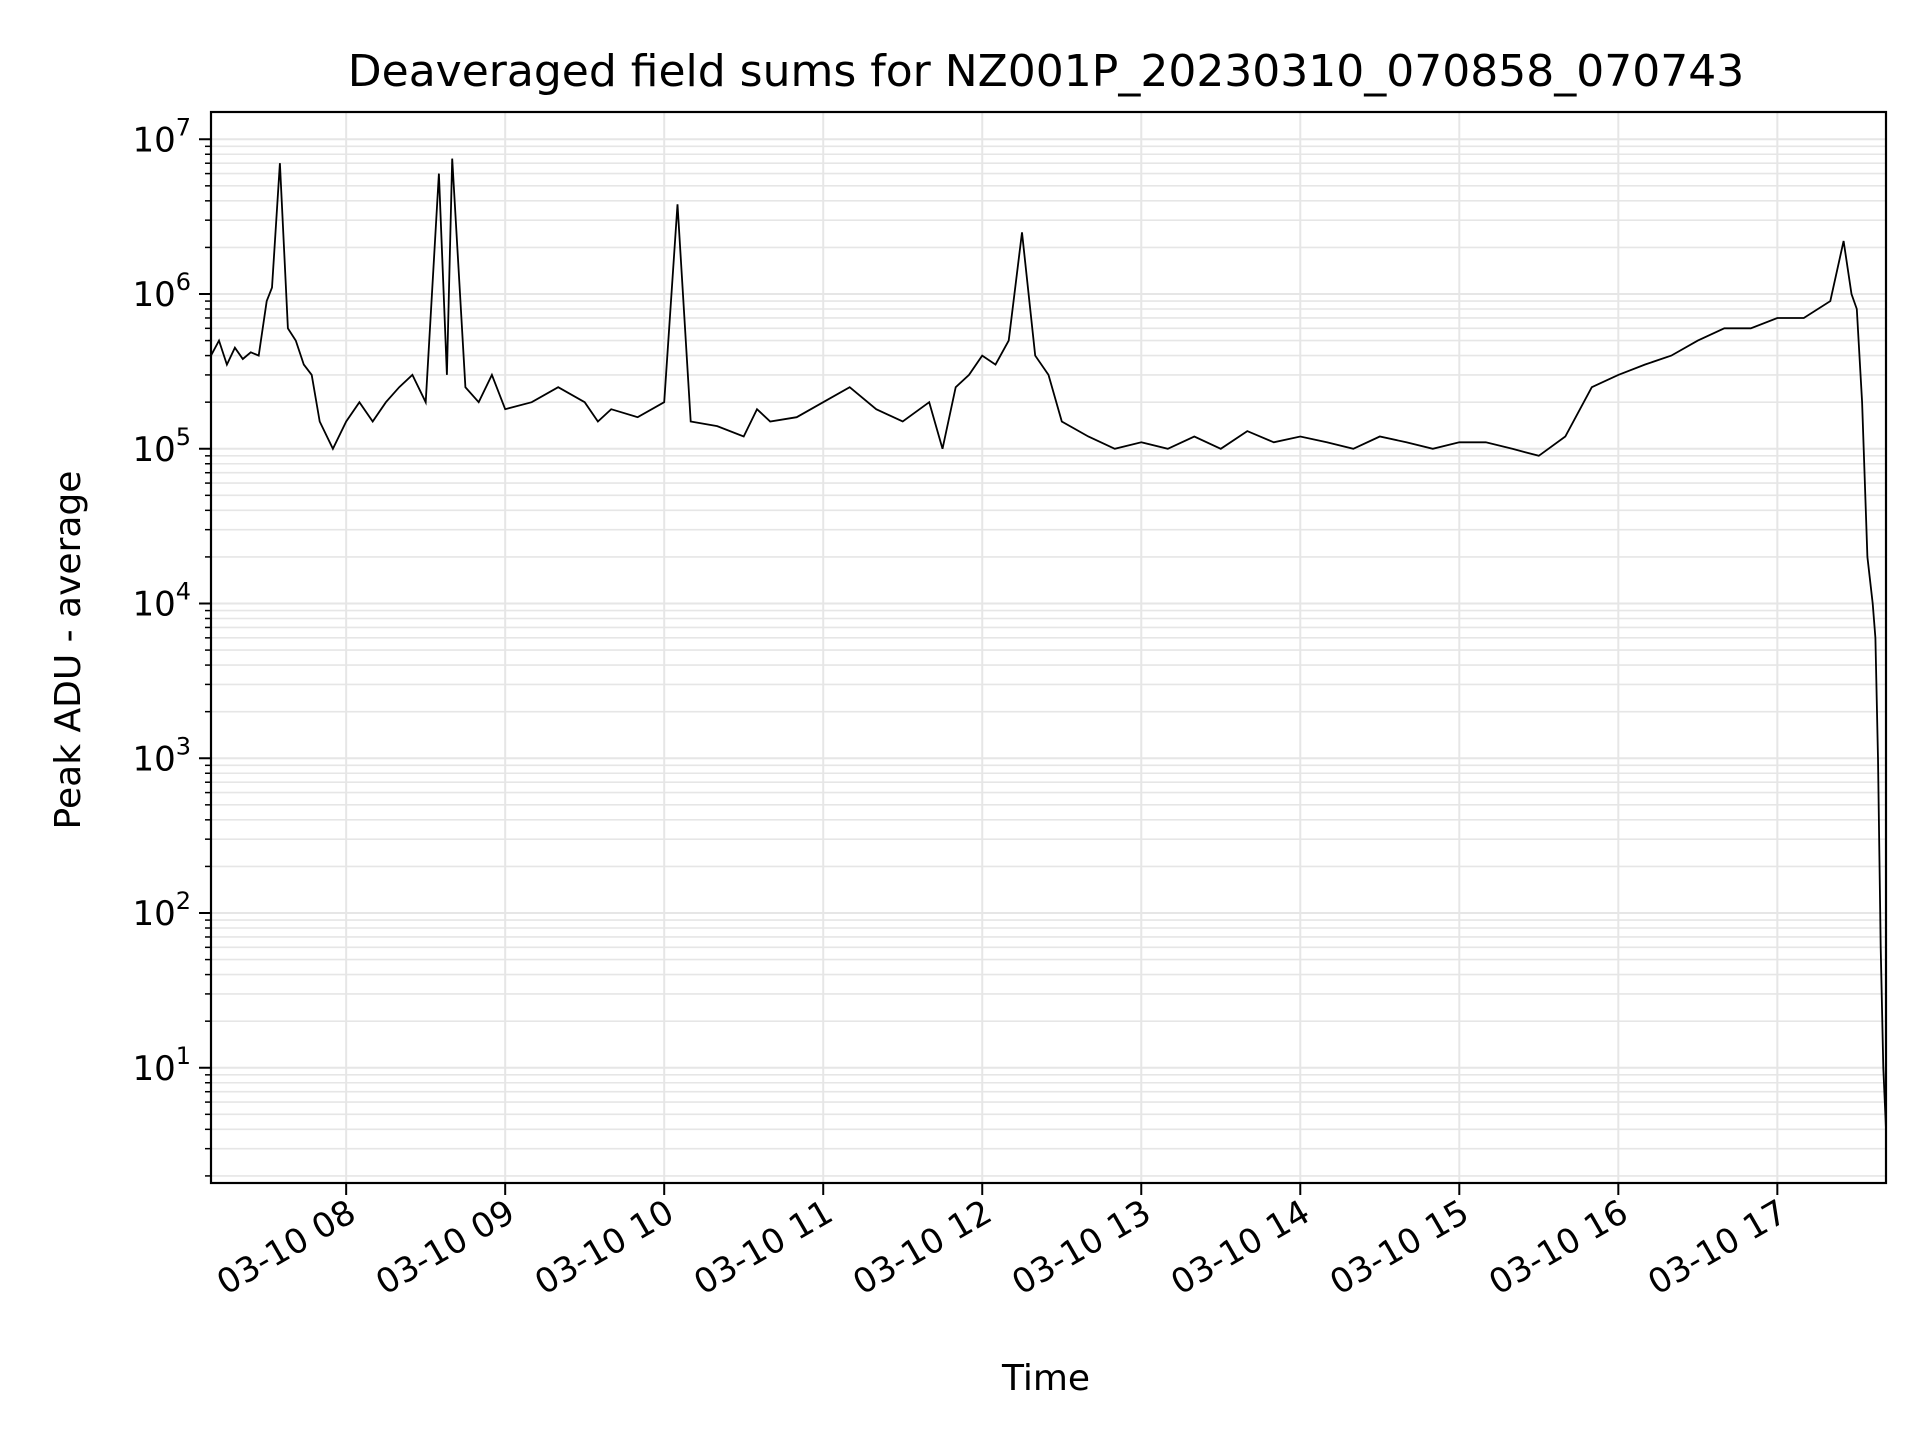 The width and height of the screenshot is (1920, 1440). I want to click on x-tick-label: 03-10 16, so click(1558, 1247).